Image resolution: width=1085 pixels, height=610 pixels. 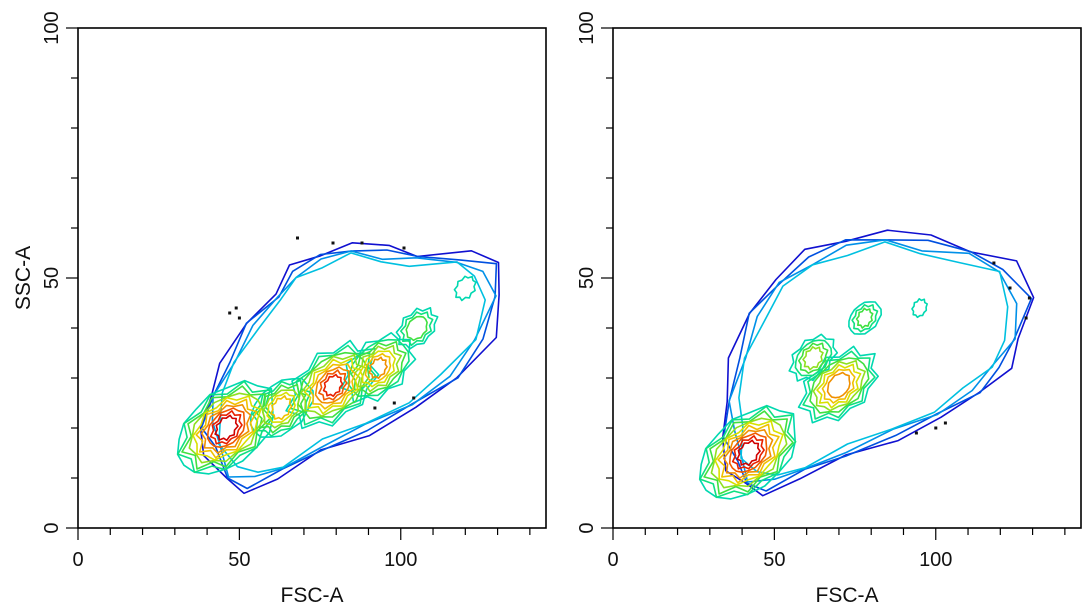 I want to click on outlier-points-left, so click(x=322, y=323).